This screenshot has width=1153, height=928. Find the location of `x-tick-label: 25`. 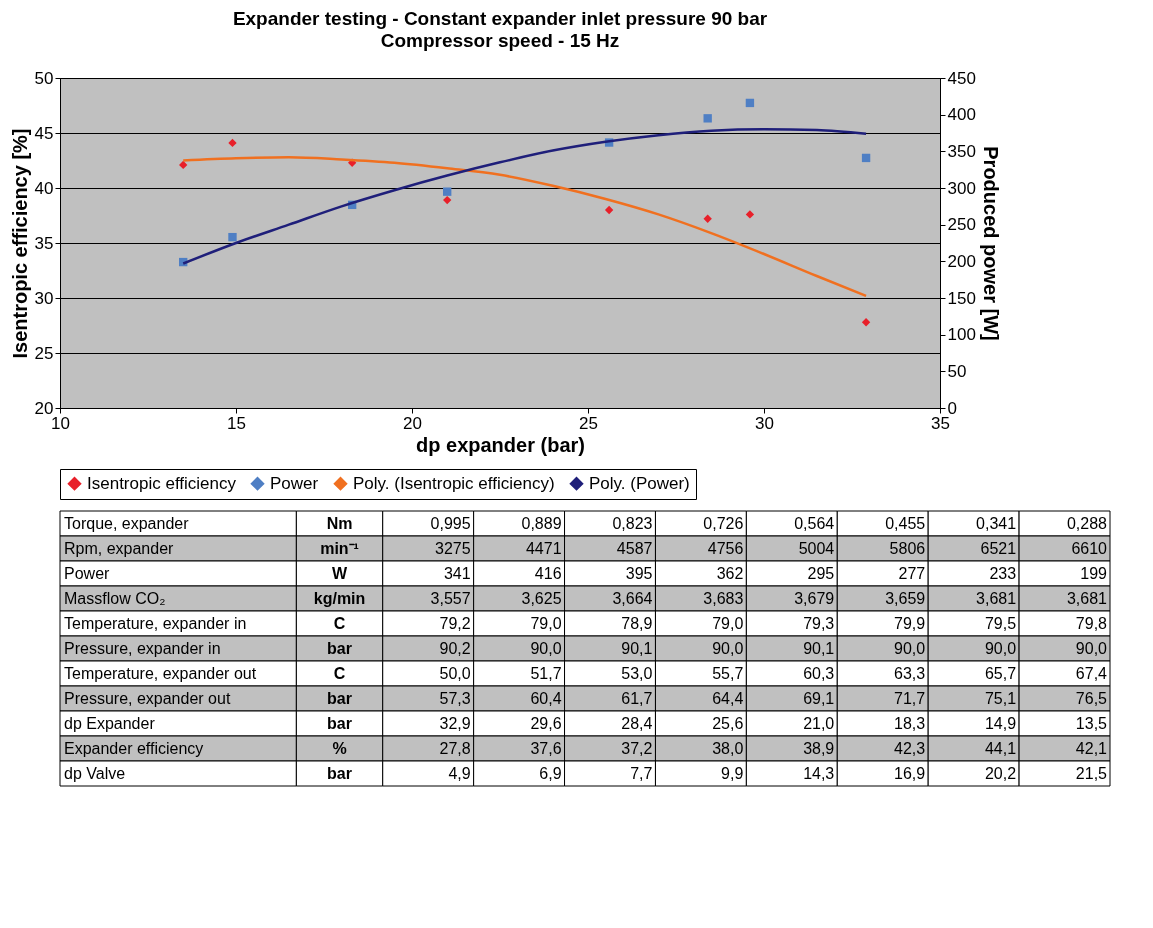

x-tick-label: 25 is located at coordinates (588, 423).